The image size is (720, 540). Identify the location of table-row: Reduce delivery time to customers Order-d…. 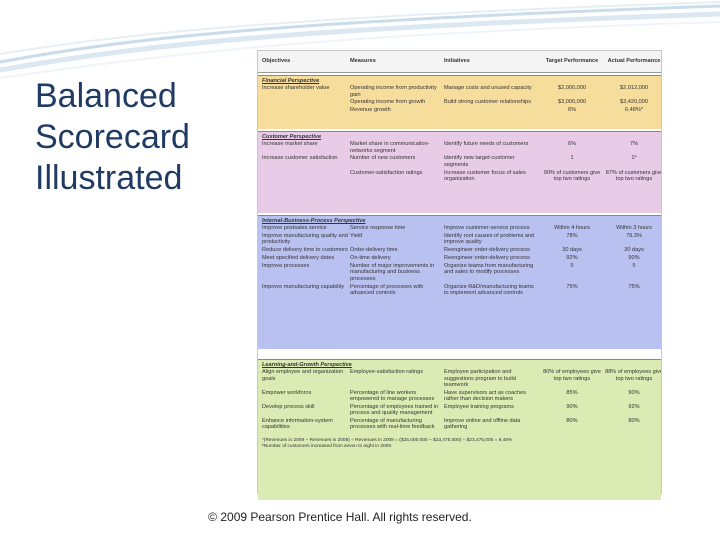
(459, 251).